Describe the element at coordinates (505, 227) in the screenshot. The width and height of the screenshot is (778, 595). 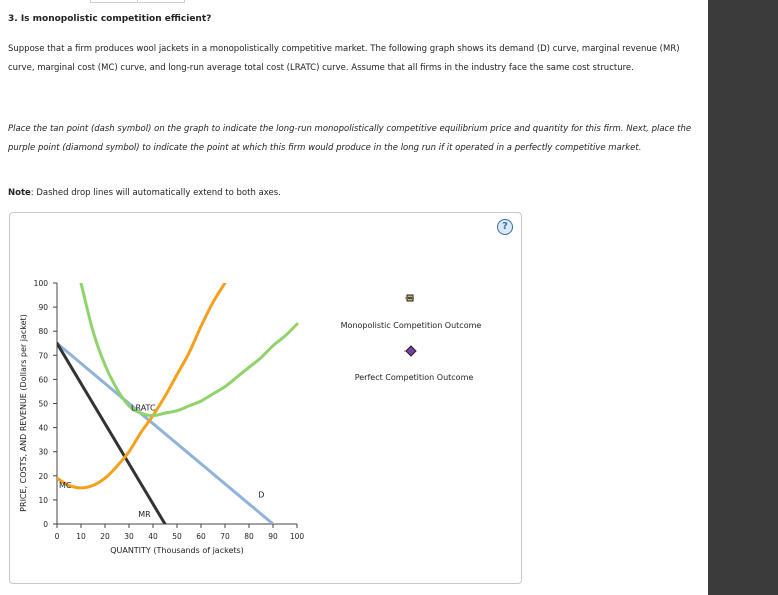
I see `help-icon: ?` at that location.